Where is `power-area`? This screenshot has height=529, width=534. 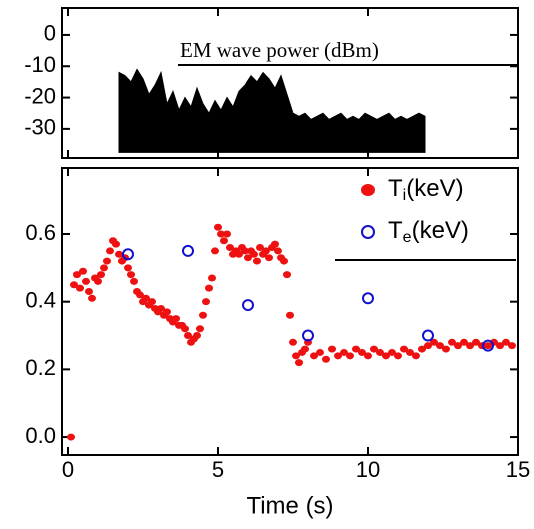
power-area is located at coordinates (272, 110).